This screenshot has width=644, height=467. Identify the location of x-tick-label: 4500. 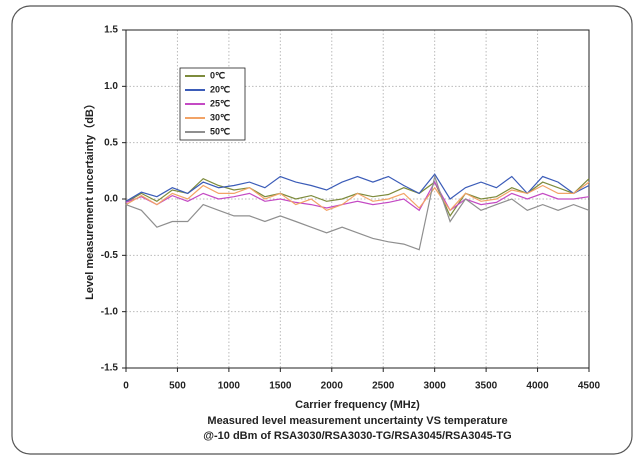
(589, 386).